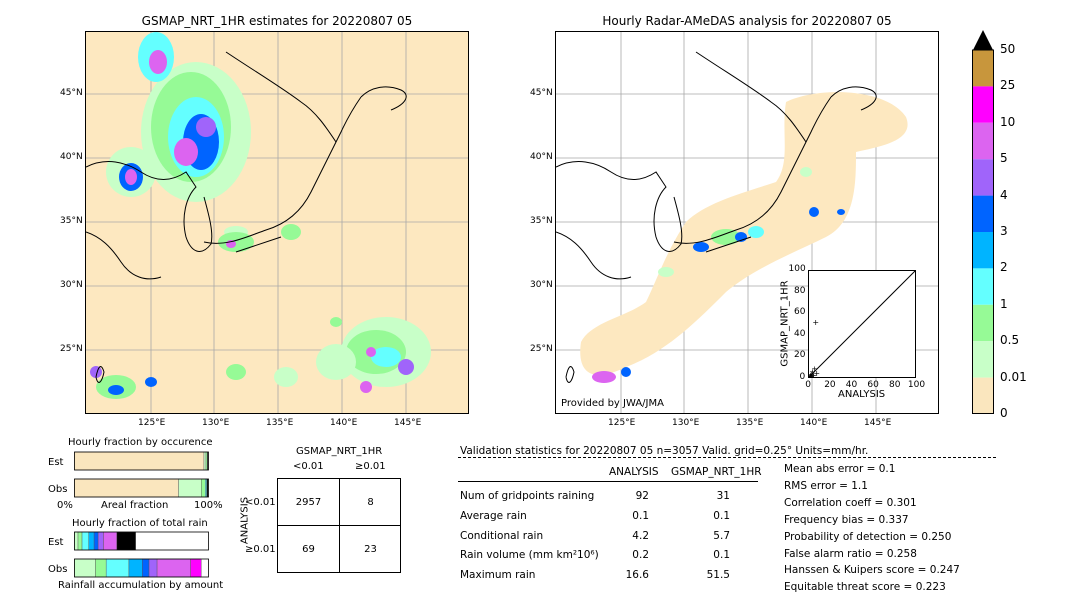  What do you see at coordinates (71, 285) in the screenshot?
I see `left-lat-30: 30°N` at bounding box center [71, 285].